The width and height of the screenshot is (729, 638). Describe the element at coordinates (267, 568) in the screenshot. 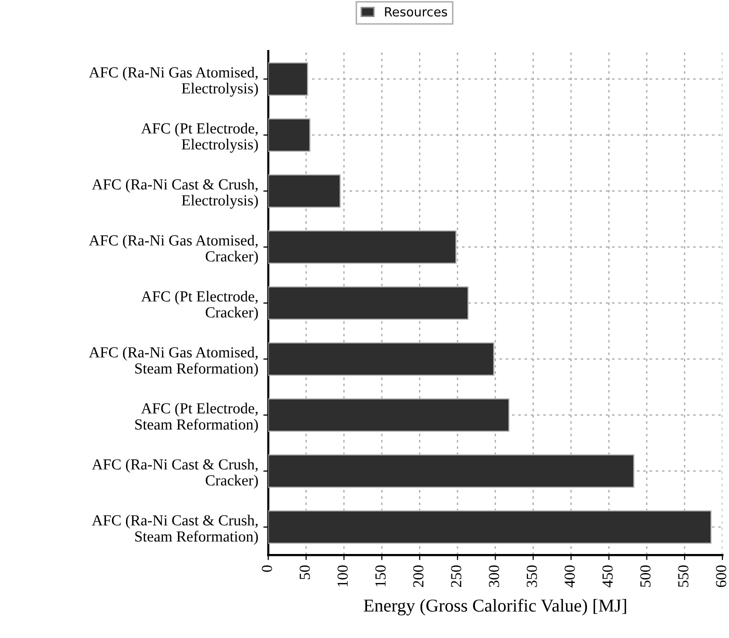

I see `x-tick-label: 0` at that location.